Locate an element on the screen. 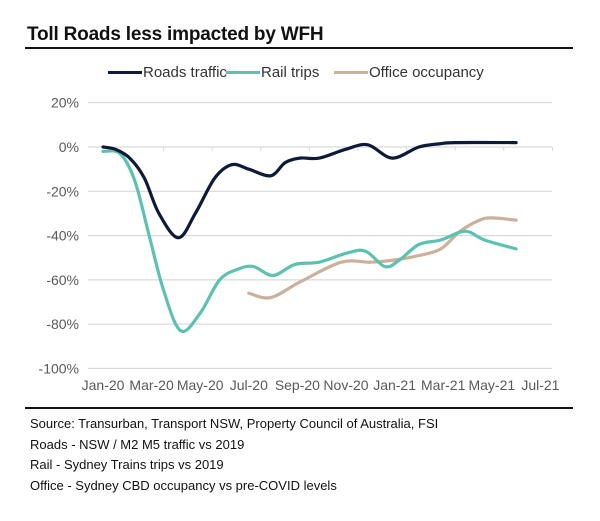 This screenshot has height=521, width=600. legend-item-roads: Roads traffic is located at coordinates (167, 72).